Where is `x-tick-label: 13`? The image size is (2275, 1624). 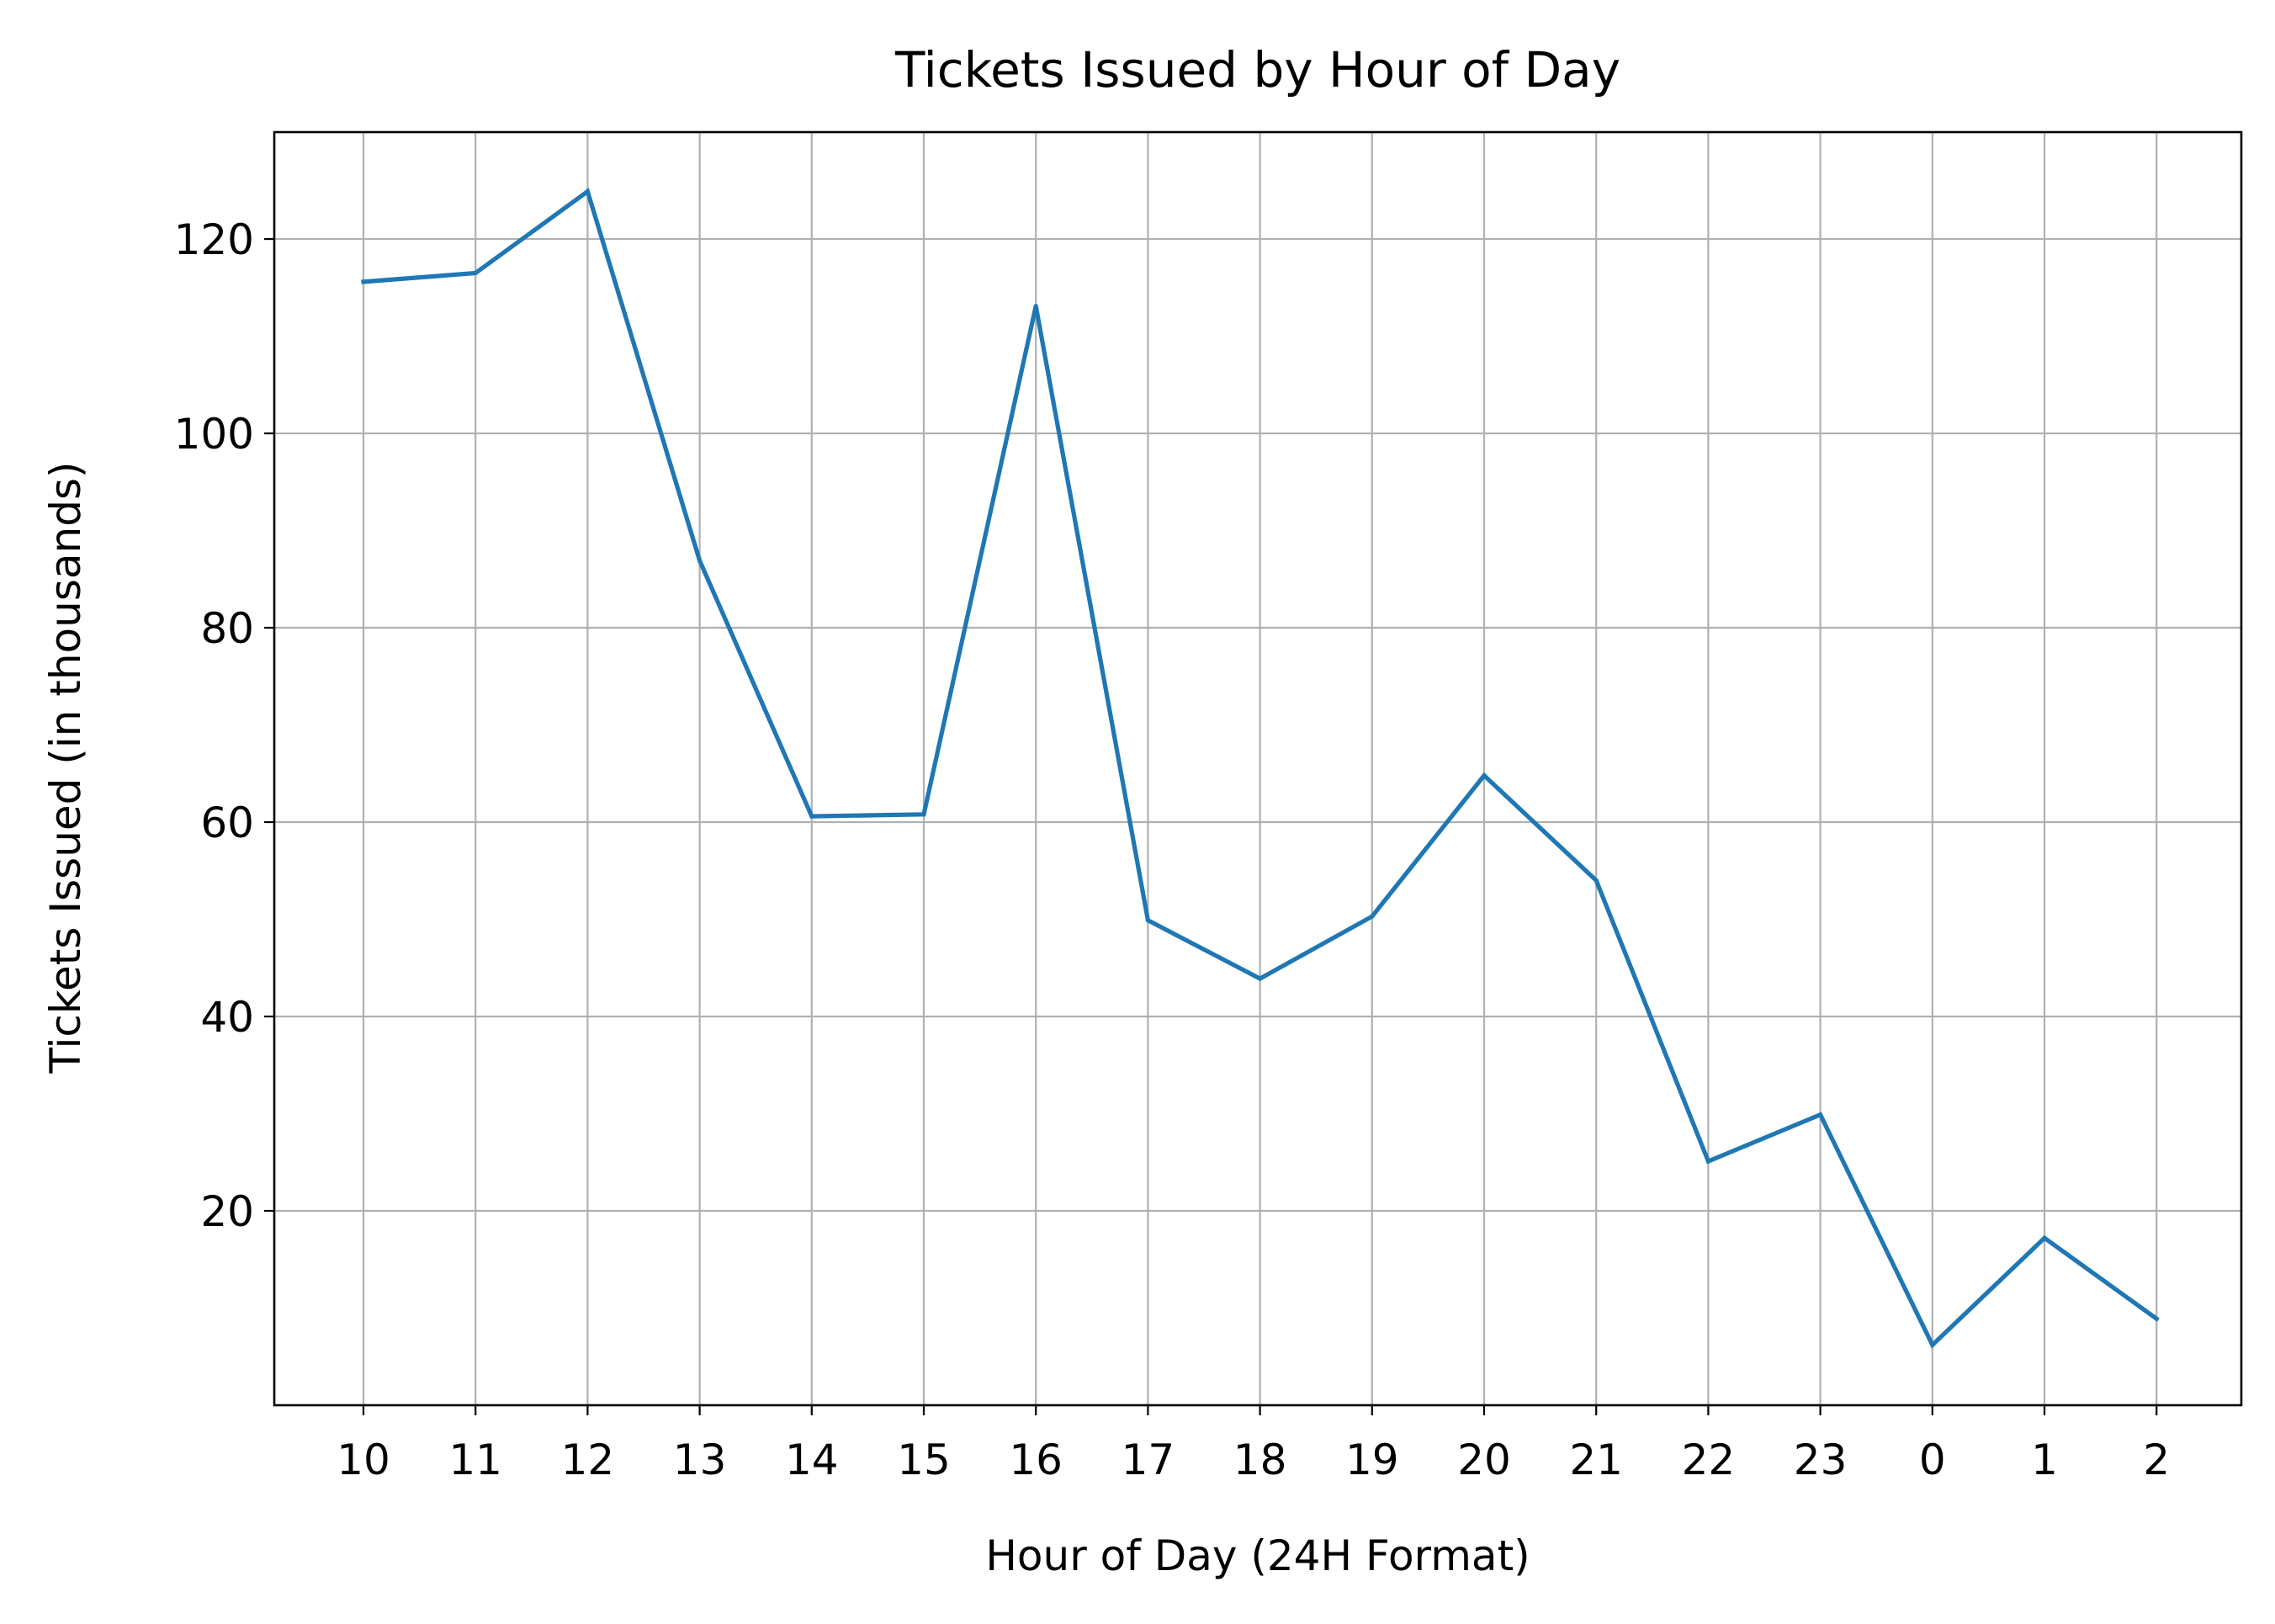
x-tick-label: 13 is located at coordinates (700, 1460).